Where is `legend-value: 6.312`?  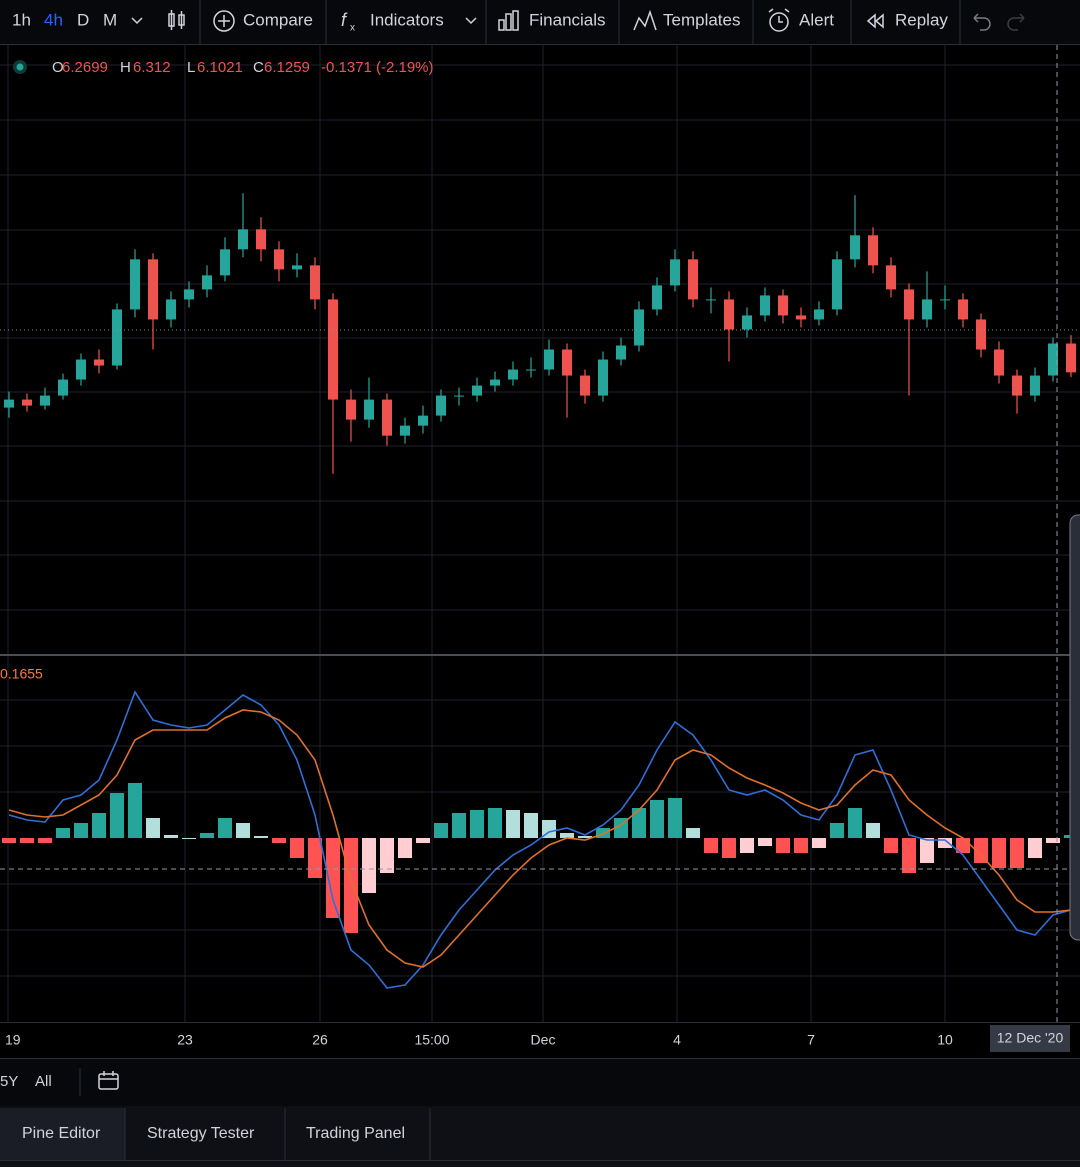
legend-value: 6.312 is located at coordinates (152, 67).